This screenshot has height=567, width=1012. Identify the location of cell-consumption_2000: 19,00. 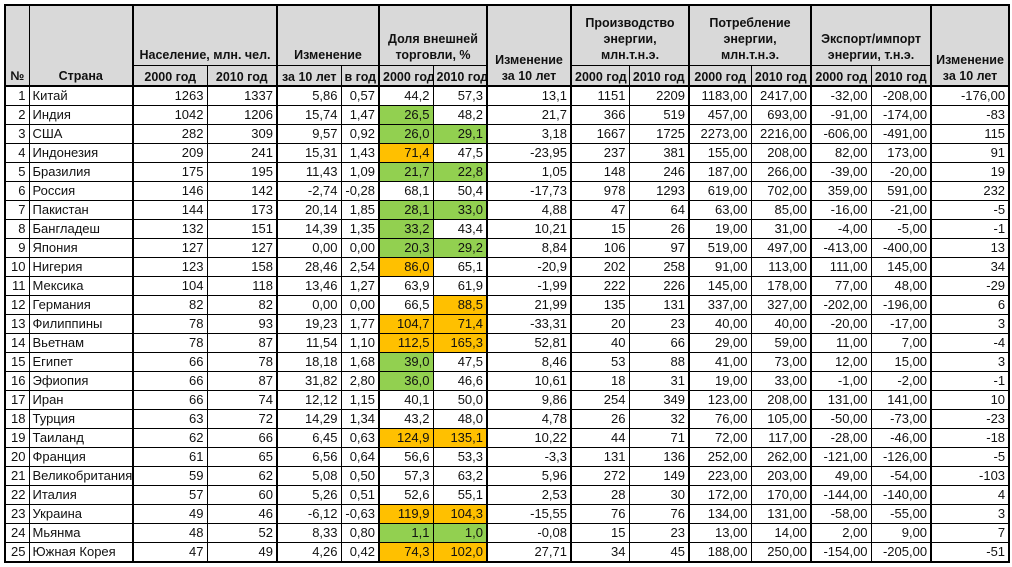
(720, 381).